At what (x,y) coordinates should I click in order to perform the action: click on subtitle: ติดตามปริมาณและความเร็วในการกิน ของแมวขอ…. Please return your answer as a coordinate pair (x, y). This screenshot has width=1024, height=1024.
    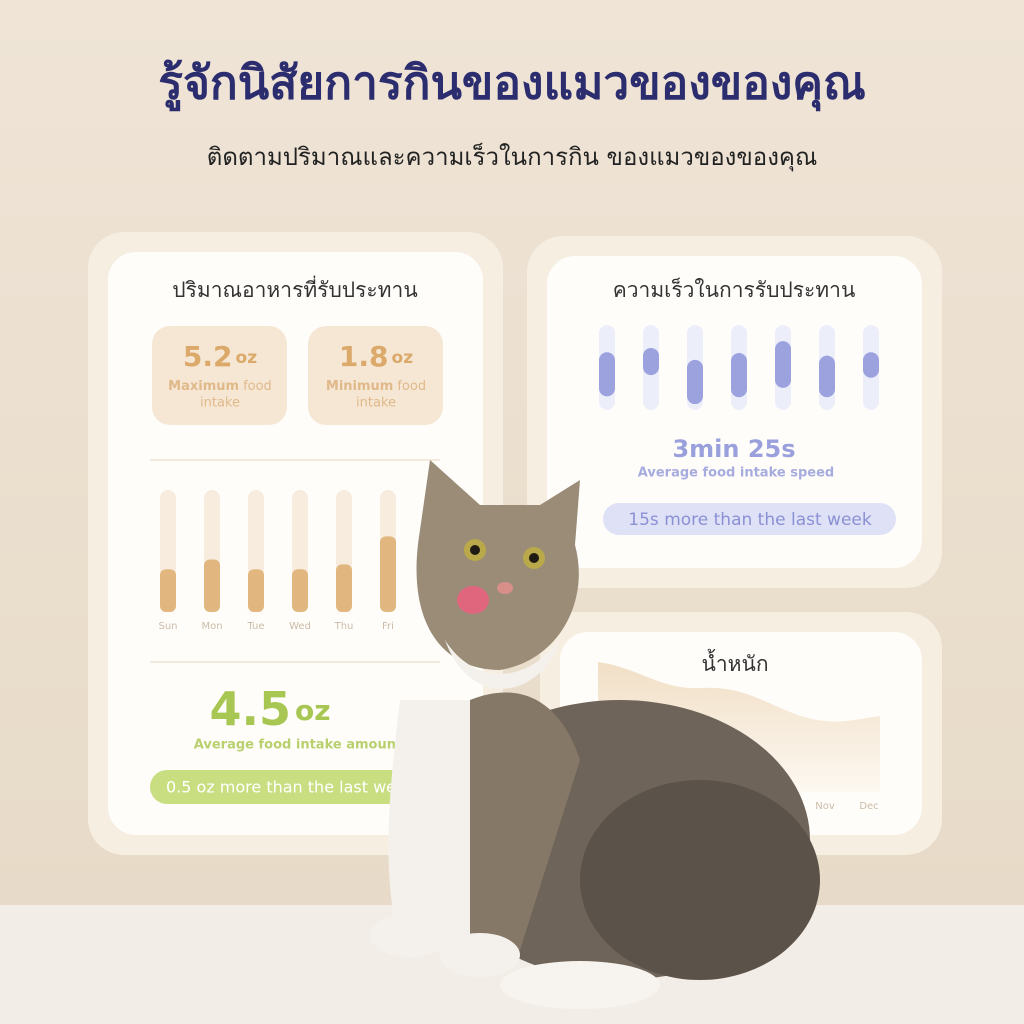
    Looking at the image, I should click on (512, 157).